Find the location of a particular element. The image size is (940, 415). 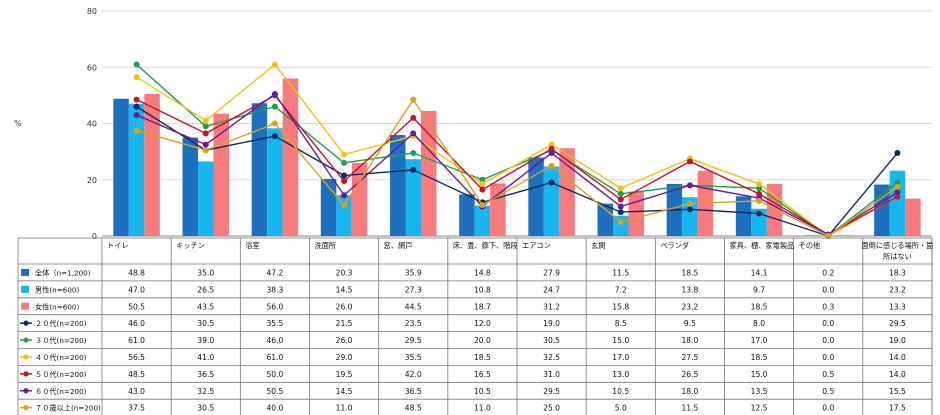

table-cell: 31.0 is located at coordinates (551, 374).